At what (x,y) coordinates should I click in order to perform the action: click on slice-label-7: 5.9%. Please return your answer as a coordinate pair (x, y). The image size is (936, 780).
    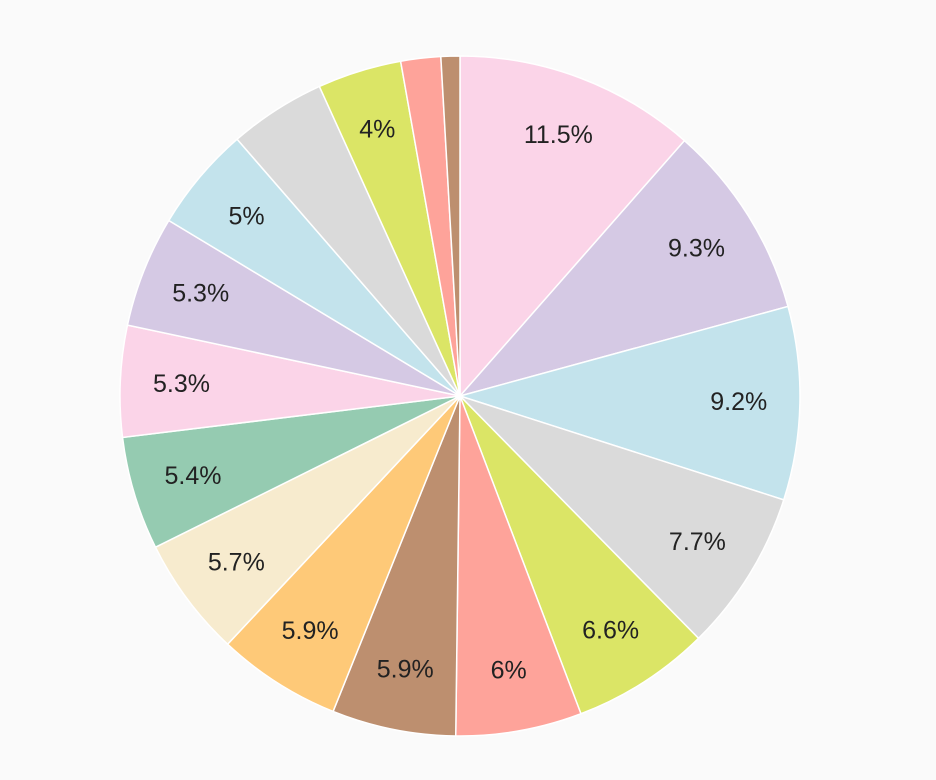
    Looking at the image, I should click on (405, 669).